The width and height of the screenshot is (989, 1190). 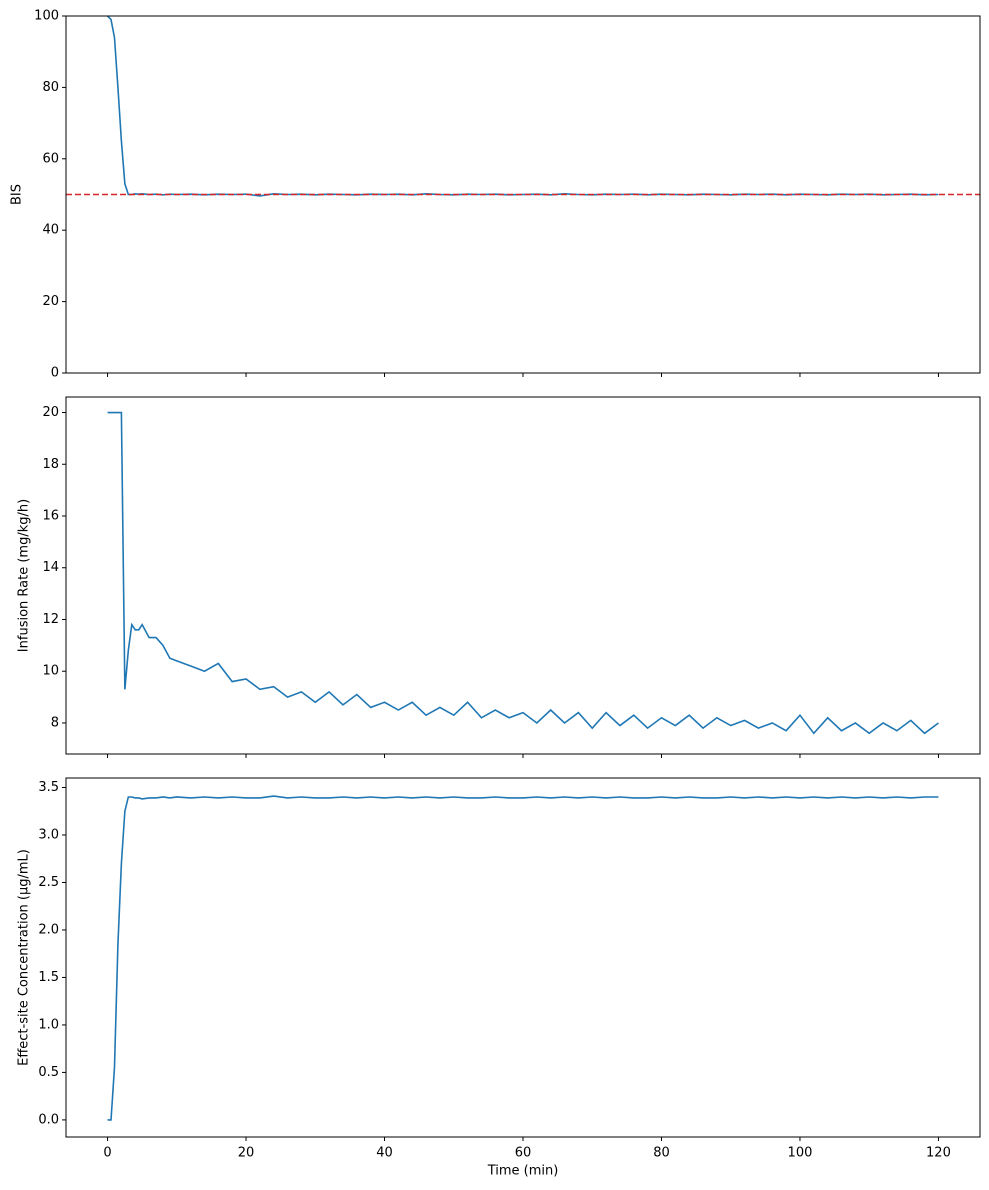 What do you see at coordinates (48, 1119) in the screenshot?
I see `y-tick-label: 0.0` at bounding box center [48, 1119].